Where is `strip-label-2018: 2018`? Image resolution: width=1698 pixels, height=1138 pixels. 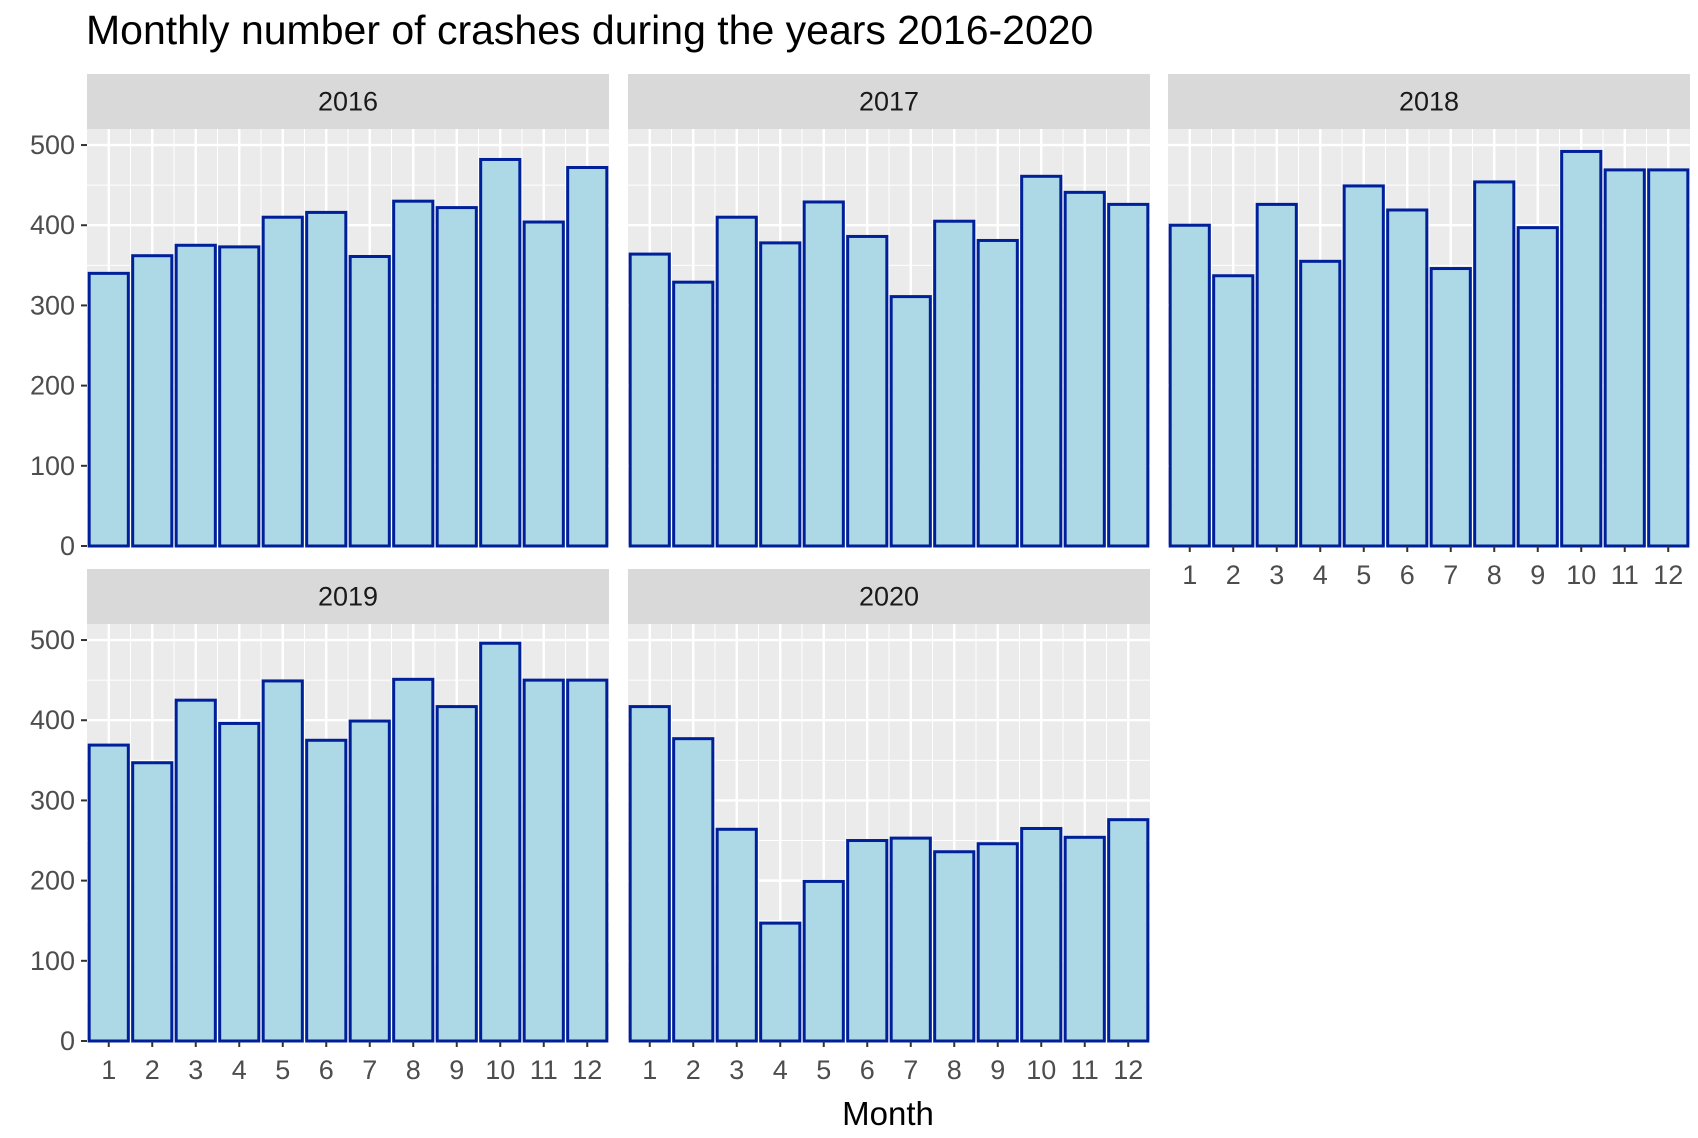 strip-label-2018: 2018 is located at coordinates (1429, 102).